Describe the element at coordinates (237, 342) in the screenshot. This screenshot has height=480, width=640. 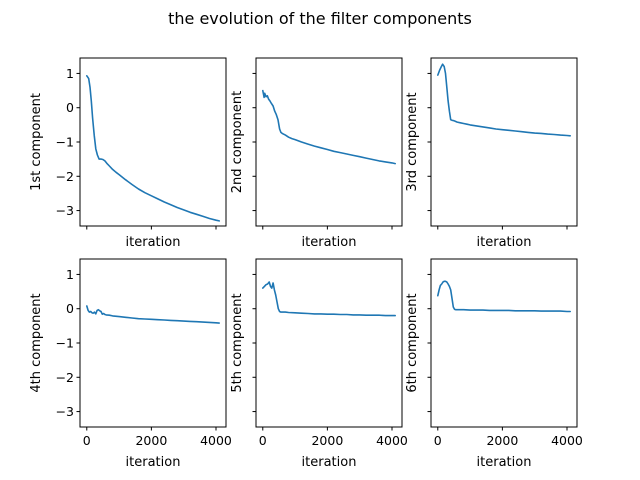
I see `y-axis-label: 5th component` at that location.